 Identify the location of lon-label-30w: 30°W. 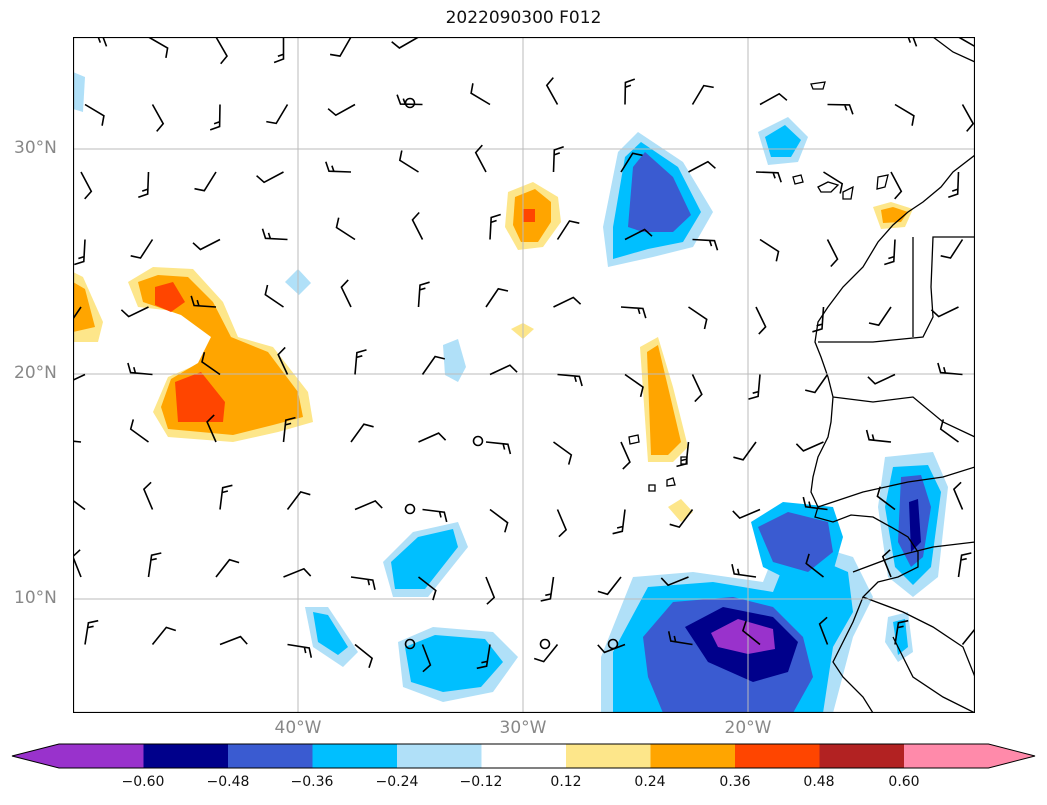
(523, 728).